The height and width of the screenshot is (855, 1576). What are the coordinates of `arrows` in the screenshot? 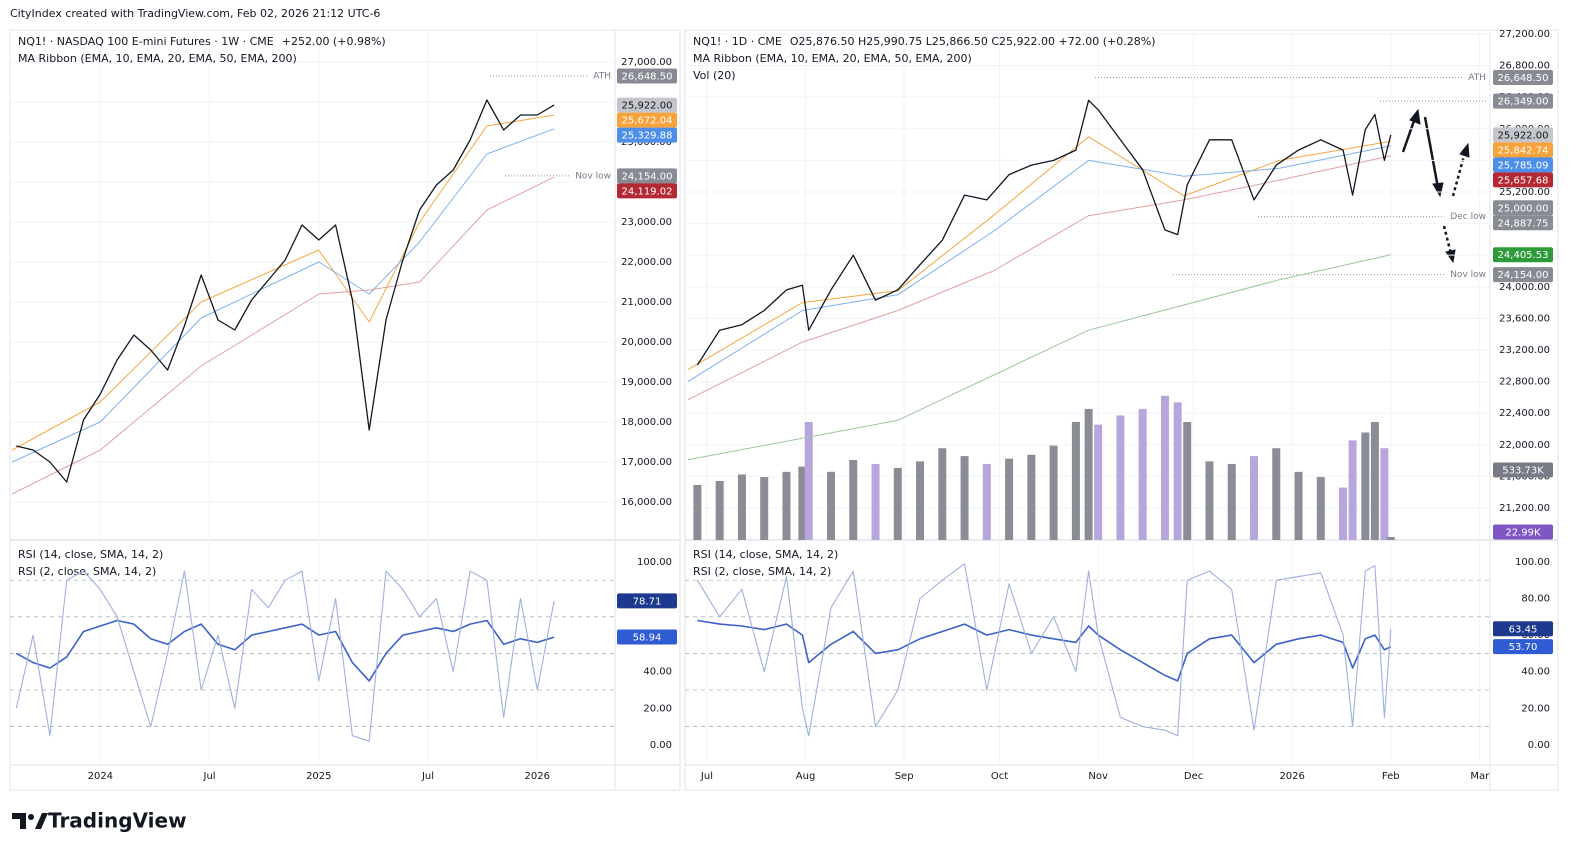 It's located at (1435, 186).